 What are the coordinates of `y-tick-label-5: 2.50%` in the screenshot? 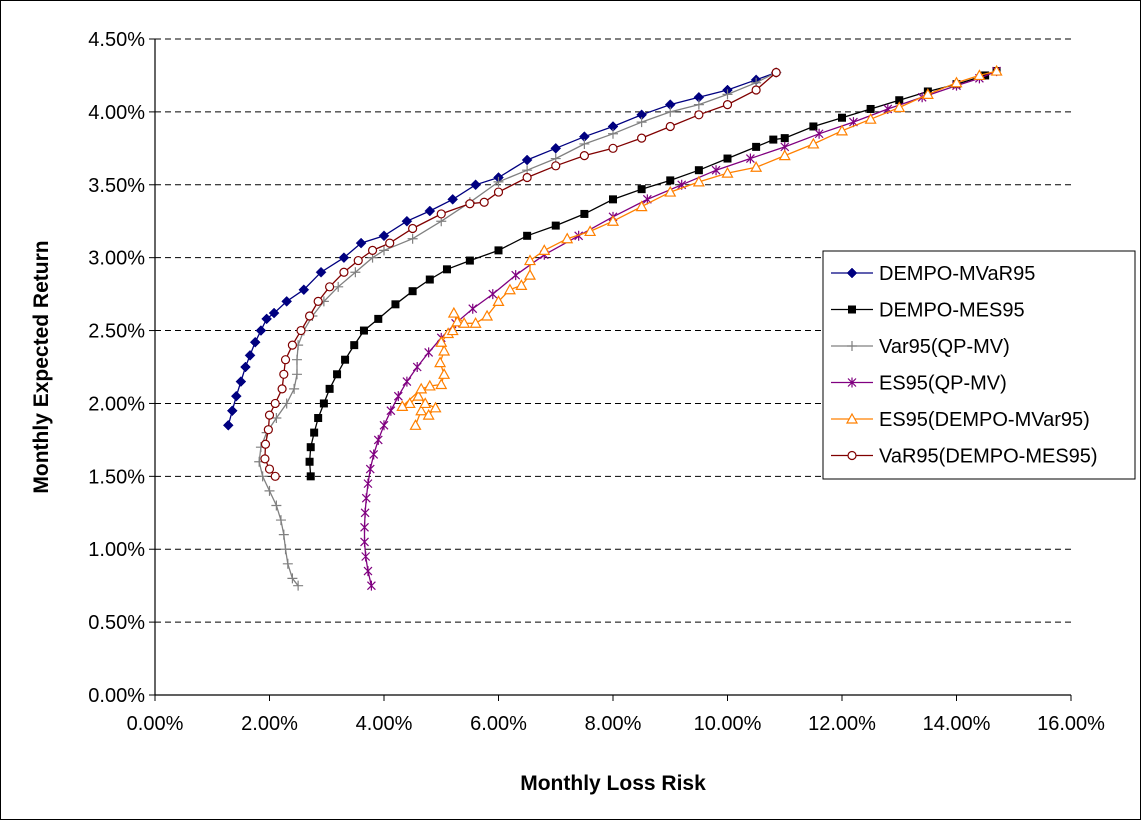 It's located at (116, 332).